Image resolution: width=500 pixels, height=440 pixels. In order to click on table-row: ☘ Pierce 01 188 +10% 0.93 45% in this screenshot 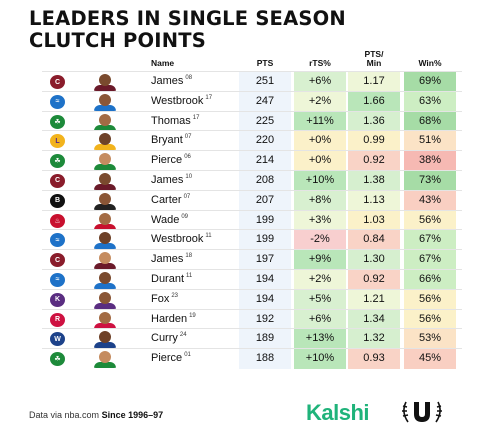, I will do `click(252, 358)`.